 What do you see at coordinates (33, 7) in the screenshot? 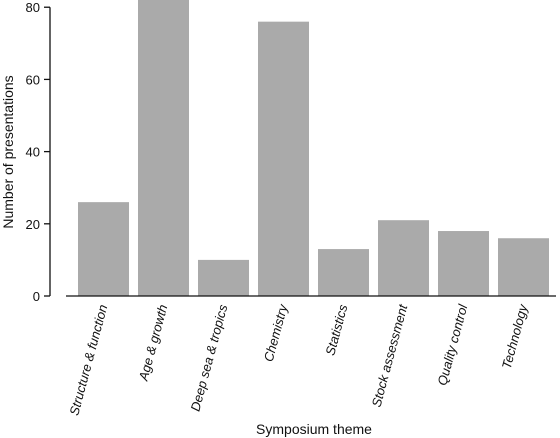
I see `y-tick-label: 80` at bounding box center [33, 7].